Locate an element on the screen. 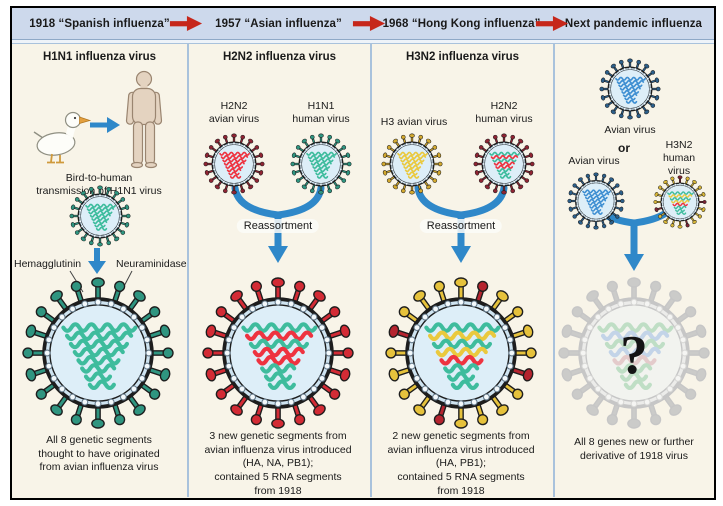  header-label: 1968 “Hong Kong influenza” is located at coordinates (461, 23).